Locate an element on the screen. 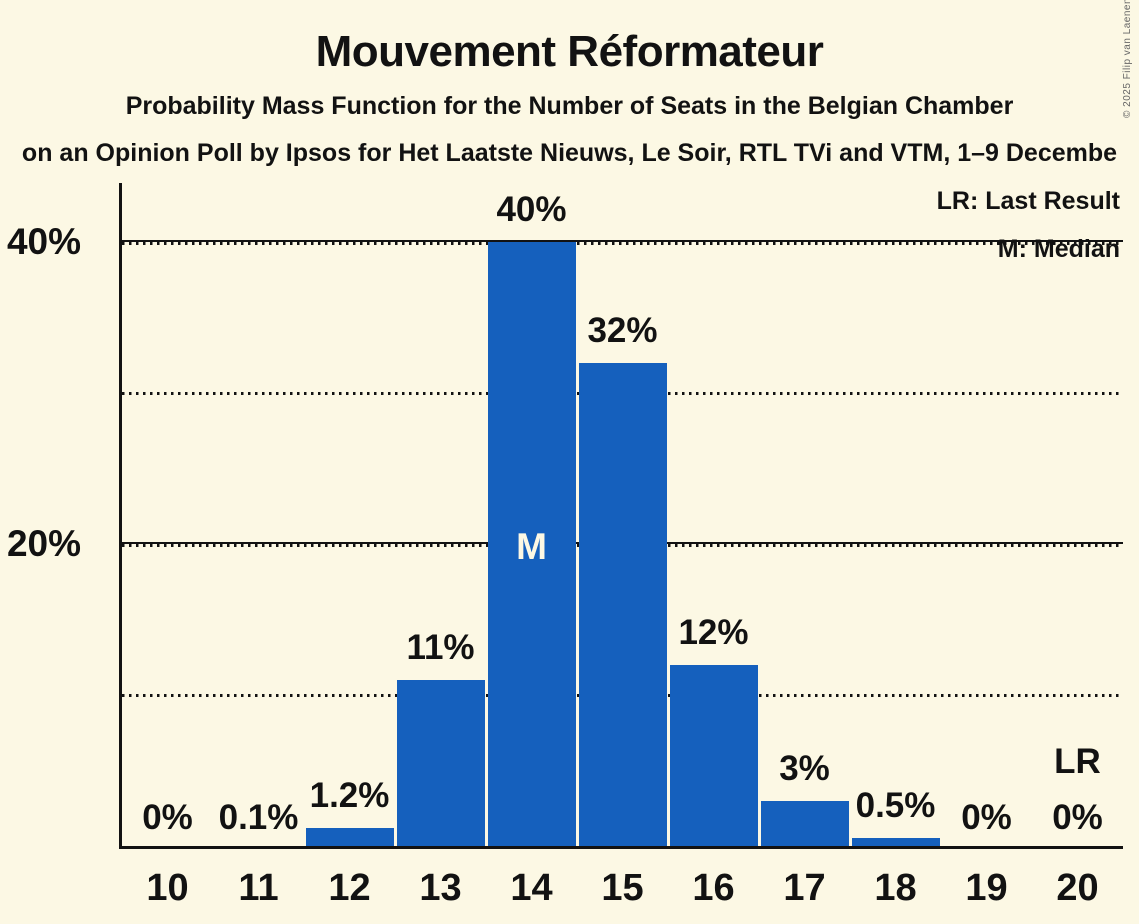  y-axis-tick-20: 20% is located at coordinates (43, 543).